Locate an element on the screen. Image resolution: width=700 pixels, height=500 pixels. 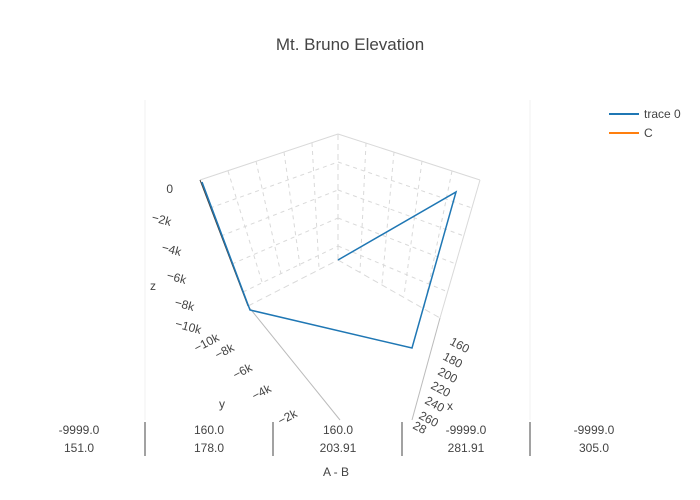
y-axis-ticks: −2k−4k−6k−8k−10k is located at coordinates (246, 379).